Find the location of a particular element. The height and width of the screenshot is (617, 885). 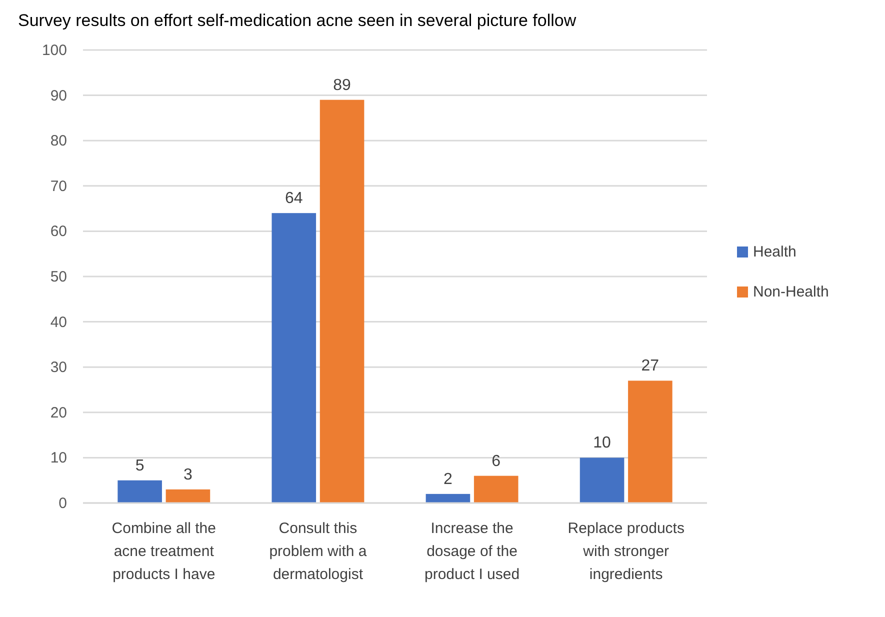

y-tick-label: 10 is located at coordinates (58, 458).